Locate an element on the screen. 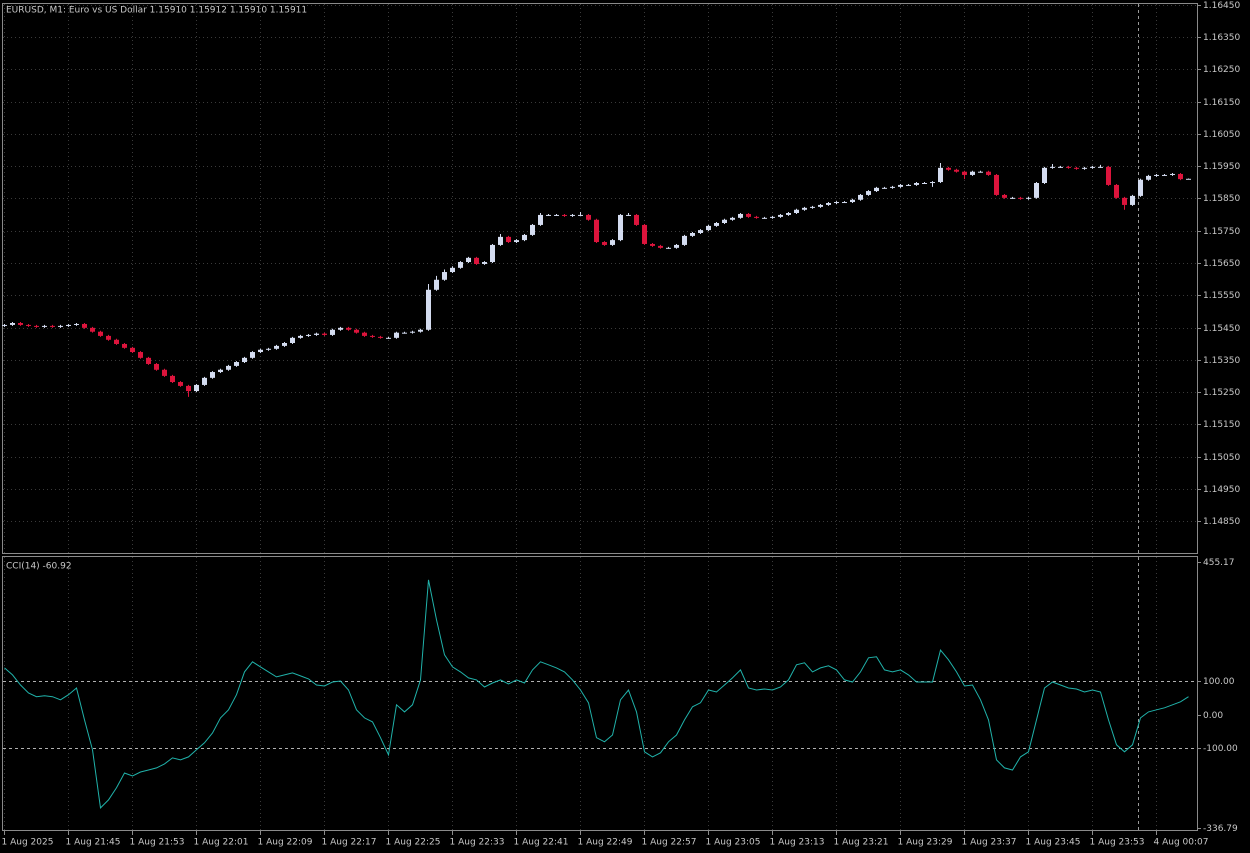  x-tick-label: 1 Aug 22:41 is located at coordinates (541, 843).